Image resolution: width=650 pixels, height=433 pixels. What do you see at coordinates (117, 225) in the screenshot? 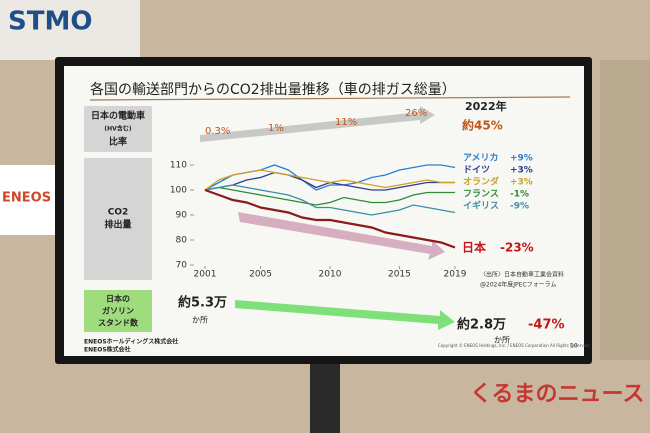
I see `co2-label: 排出量` at bounding box center [117, 225].